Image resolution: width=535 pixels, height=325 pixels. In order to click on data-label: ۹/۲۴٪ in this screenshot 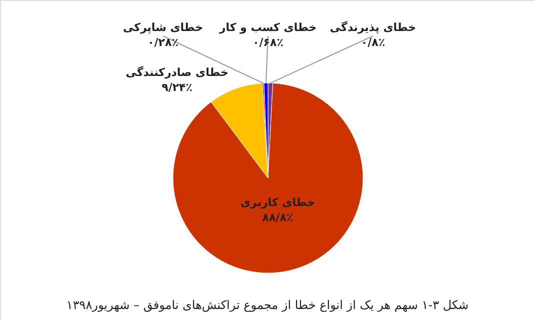, I will do `click(177, 87)`.